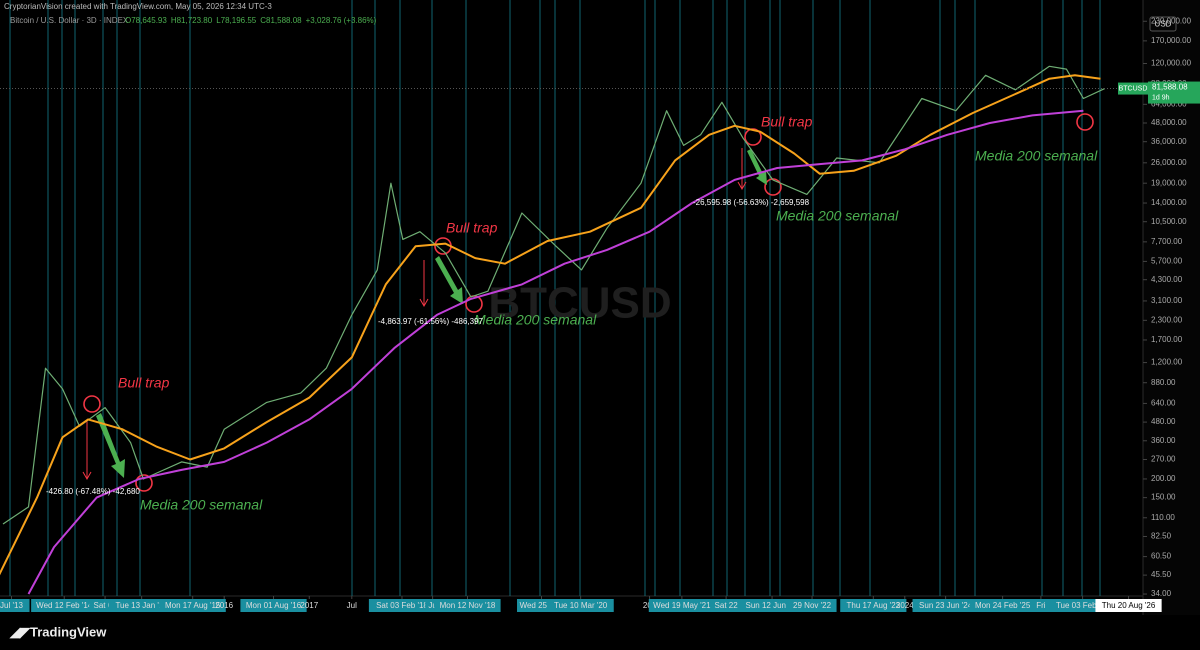  I want to click on x-tick-label: 2017, so click(309, 605).